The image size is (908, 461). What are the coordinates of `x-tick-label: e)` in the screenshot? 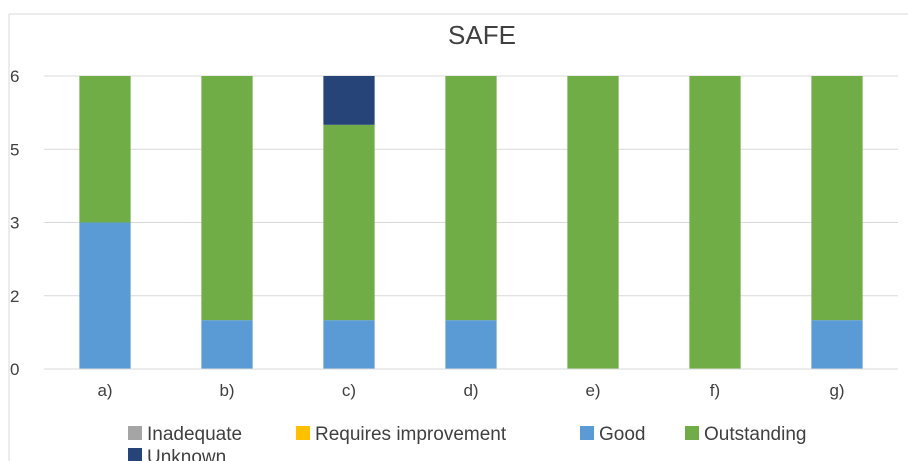 It's located at (592, 390).